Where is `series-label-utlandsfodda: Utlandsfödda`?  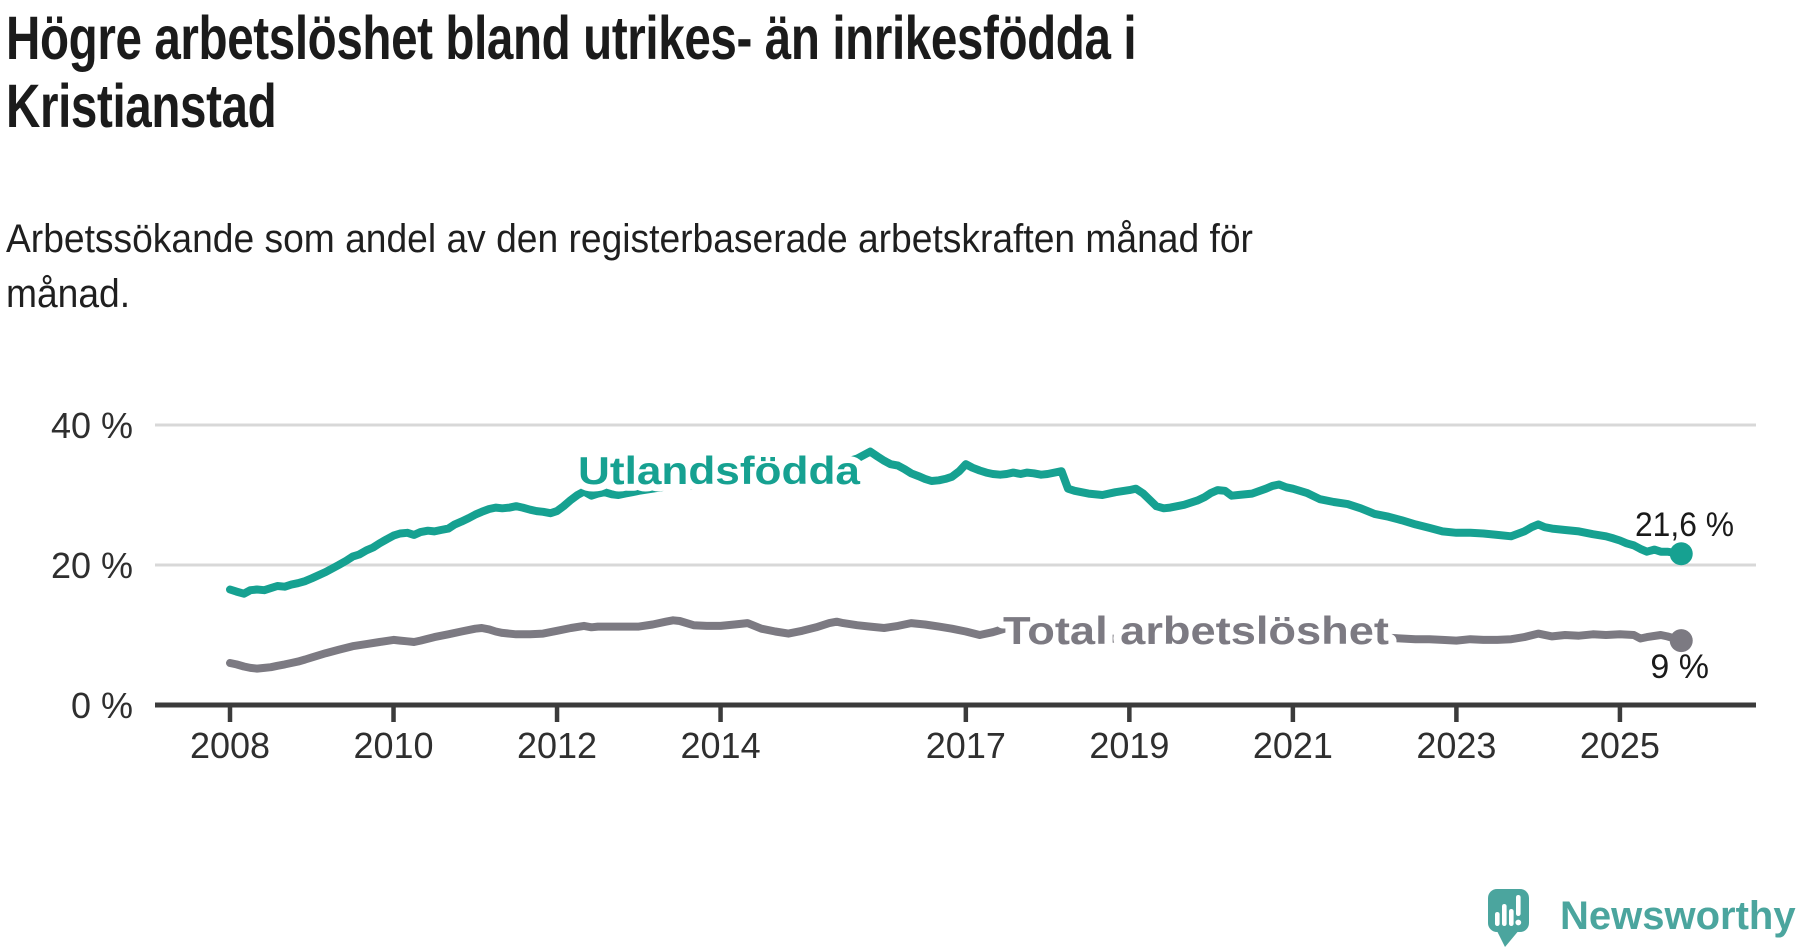 series-label-utlandsfodda: Utlandsfödda is located at coordinates (719, 471).